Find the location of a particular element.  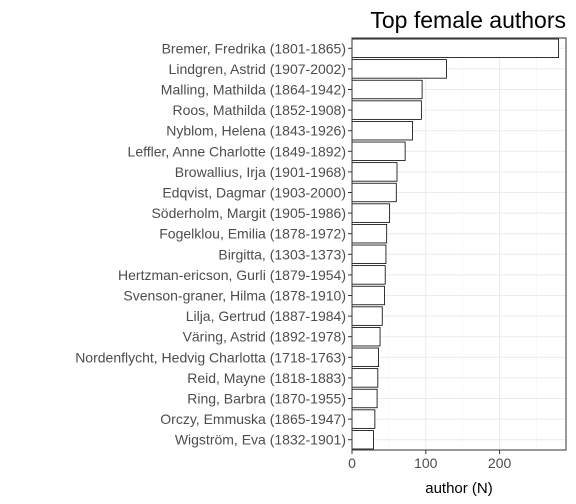

category-label: Bremer, Fredrika (1801-1865) is located at coordinates (254, 48).